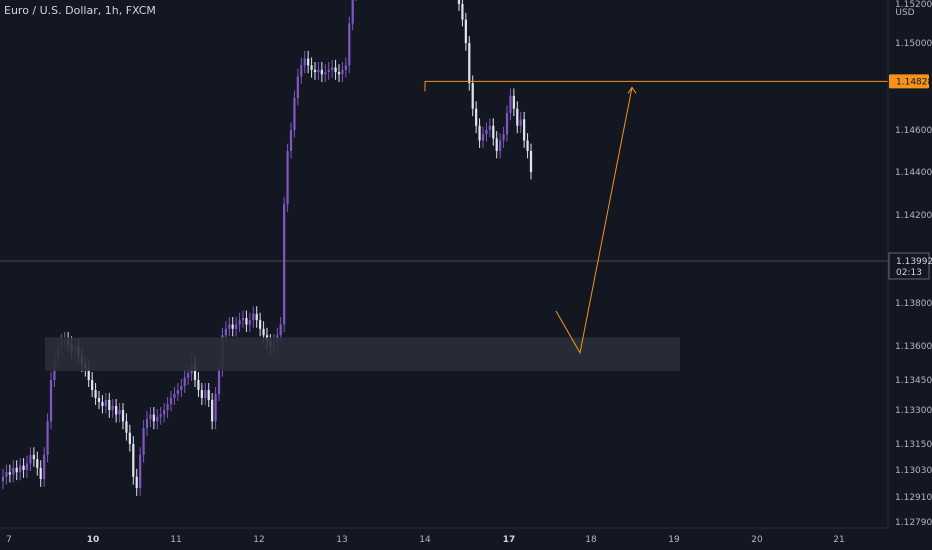  Describe the element at coordinates (913, 381) in the screenshot. I see `price-tick-label: 1.13450` at that location.